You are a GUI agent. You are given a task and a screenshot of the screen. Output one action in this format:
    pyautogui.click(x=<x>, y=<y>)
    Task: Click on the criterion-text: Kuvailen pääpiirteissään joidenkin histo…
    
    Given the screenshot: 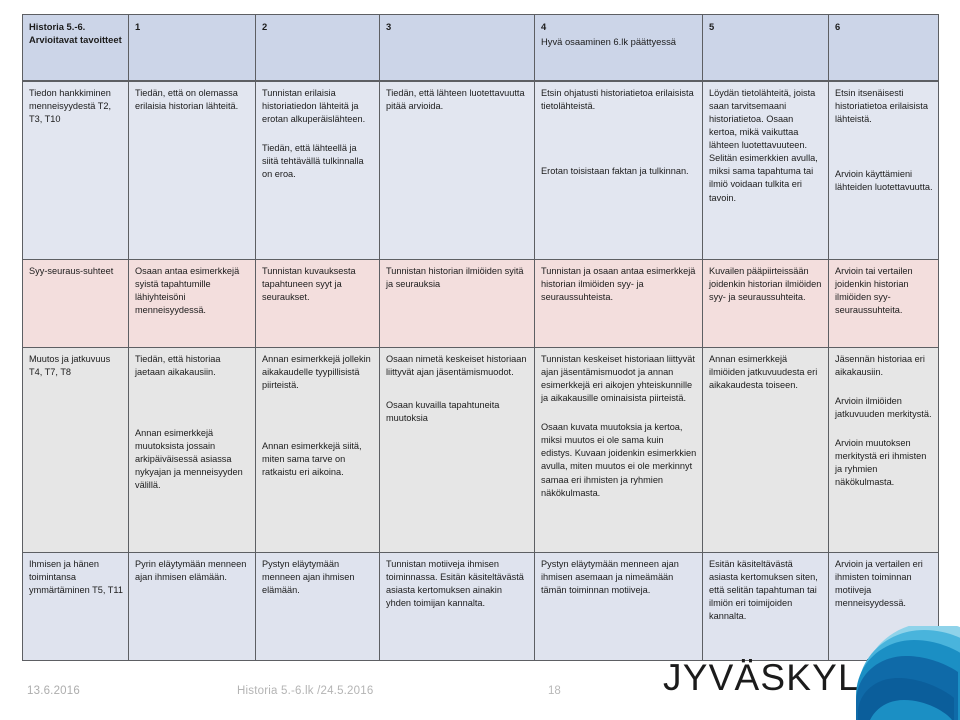 What is the action you would take?
    pyautogui.click(x=765, y=284)
    